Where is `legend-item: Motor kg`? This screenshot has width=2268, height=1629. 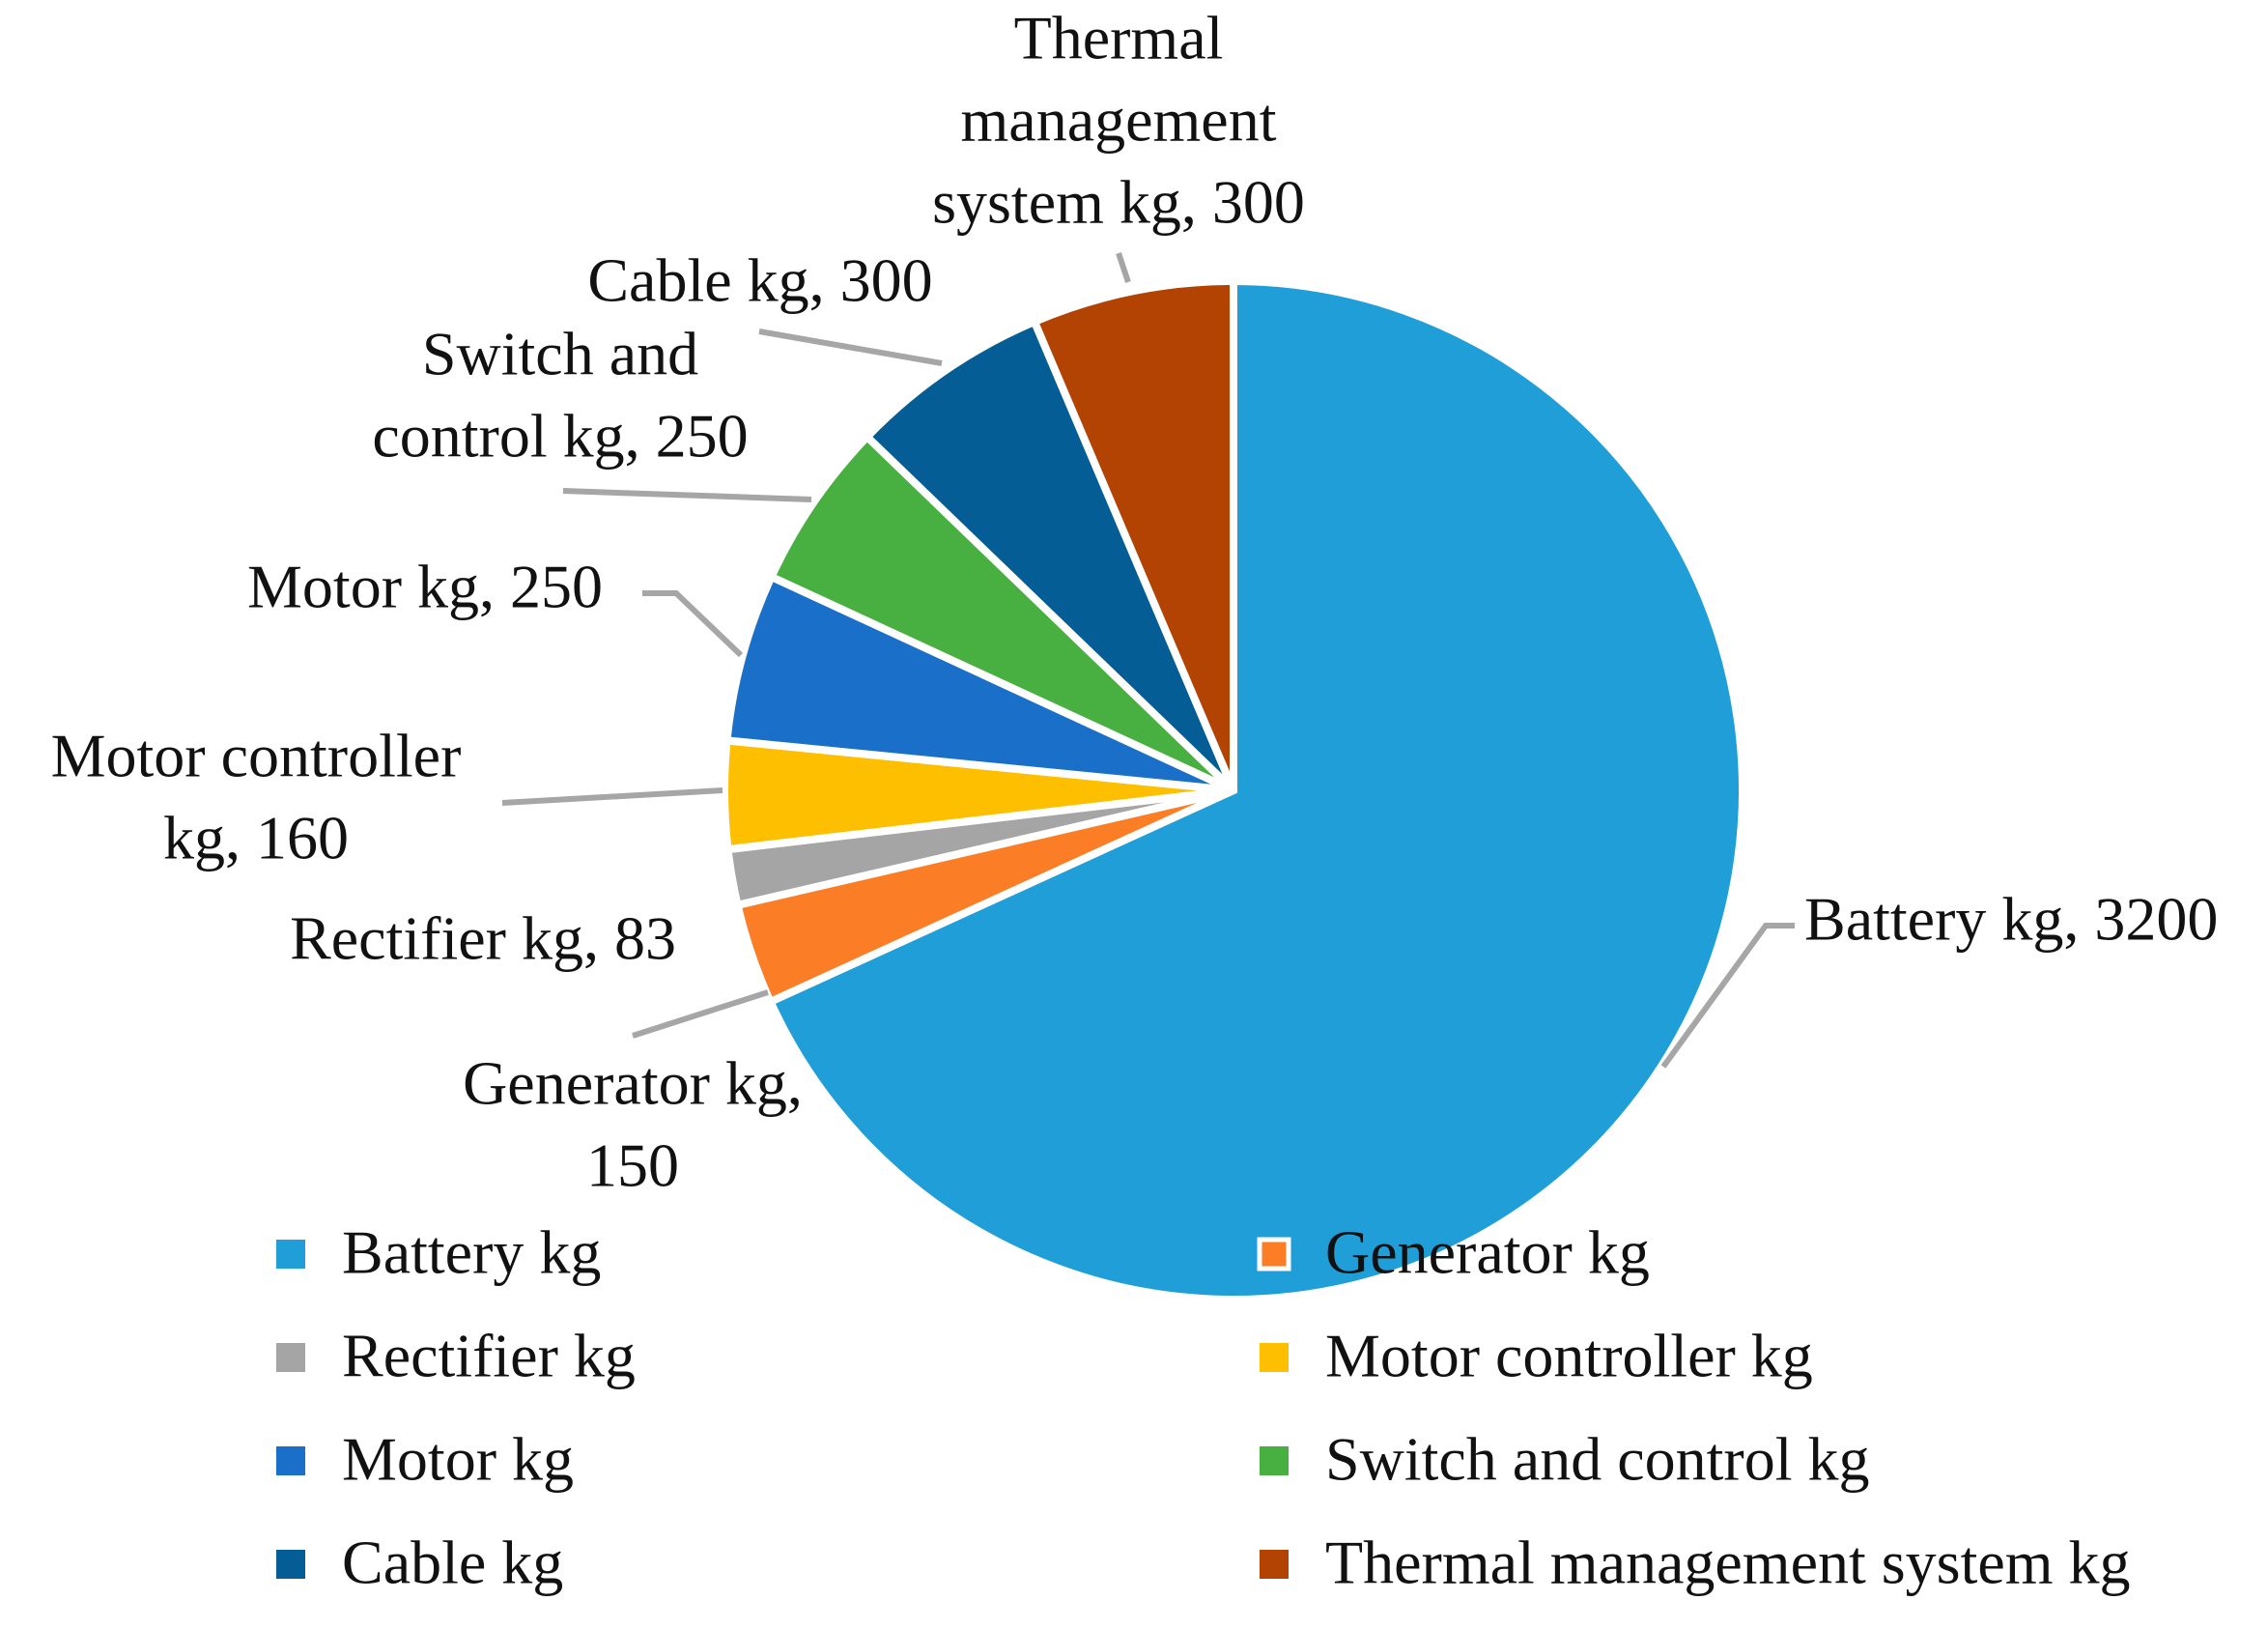
legend-item: Motor kg is located at coordinates (425, 1460).